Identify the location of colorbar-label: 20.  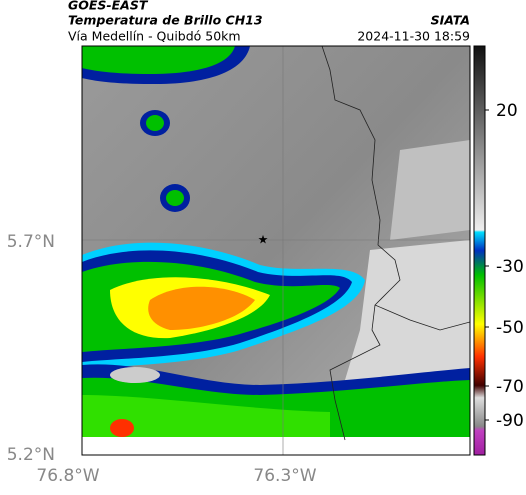
(507, 111).